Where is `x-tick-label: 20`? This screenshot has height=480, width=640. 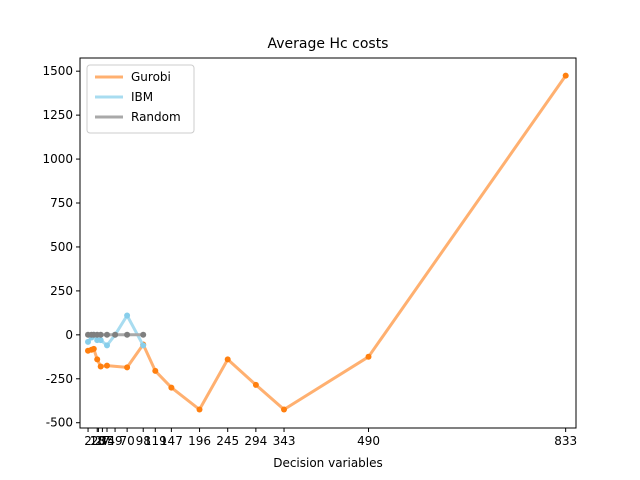
x-tick-label: 20 is located at coordinates (98, 441).